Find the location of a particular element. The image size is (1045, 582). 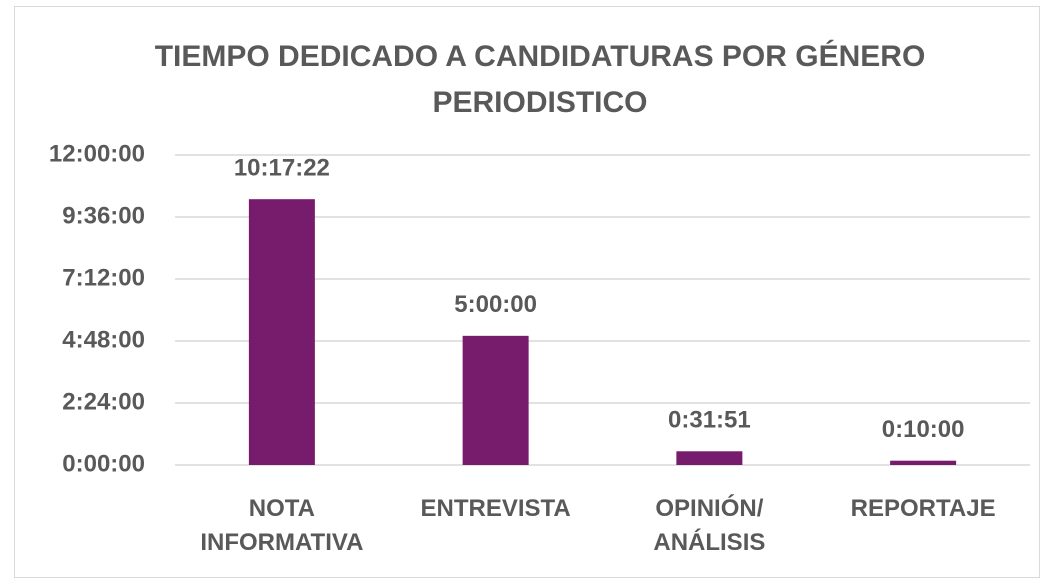

x-tick-label: REPORTAJE is located at coordinates (923, 508).